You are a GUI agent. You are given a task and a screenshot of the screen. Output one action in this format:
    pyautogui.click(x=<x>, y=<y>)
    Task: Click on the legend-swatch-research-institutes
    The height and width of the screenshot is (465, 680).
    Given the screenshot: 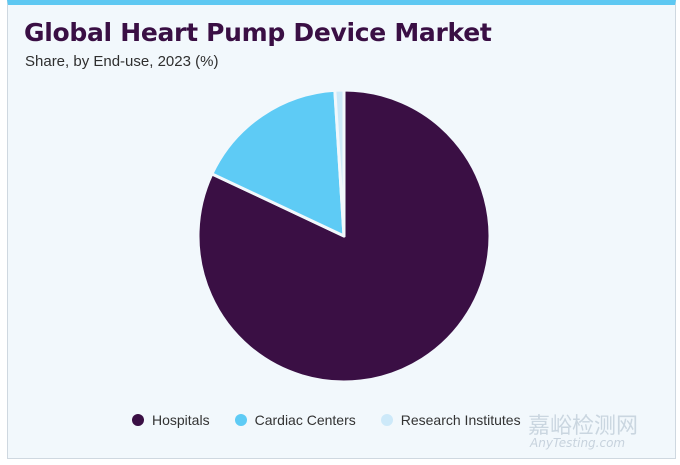 What is the action you would take?
    pyautogui.click(x=386, y=420)
    